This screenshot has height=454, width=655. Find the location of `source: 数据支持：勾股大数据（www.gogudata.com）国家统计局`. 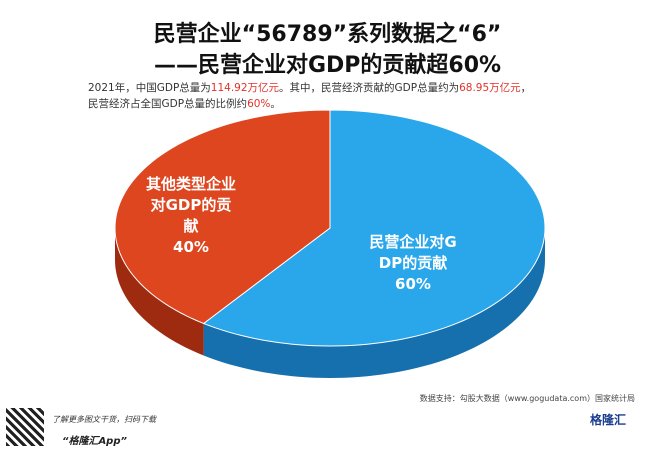

source: 数据支持：勾股大数据（www.gogudata.com）国家统计局 is located at coordinates (527, 398).